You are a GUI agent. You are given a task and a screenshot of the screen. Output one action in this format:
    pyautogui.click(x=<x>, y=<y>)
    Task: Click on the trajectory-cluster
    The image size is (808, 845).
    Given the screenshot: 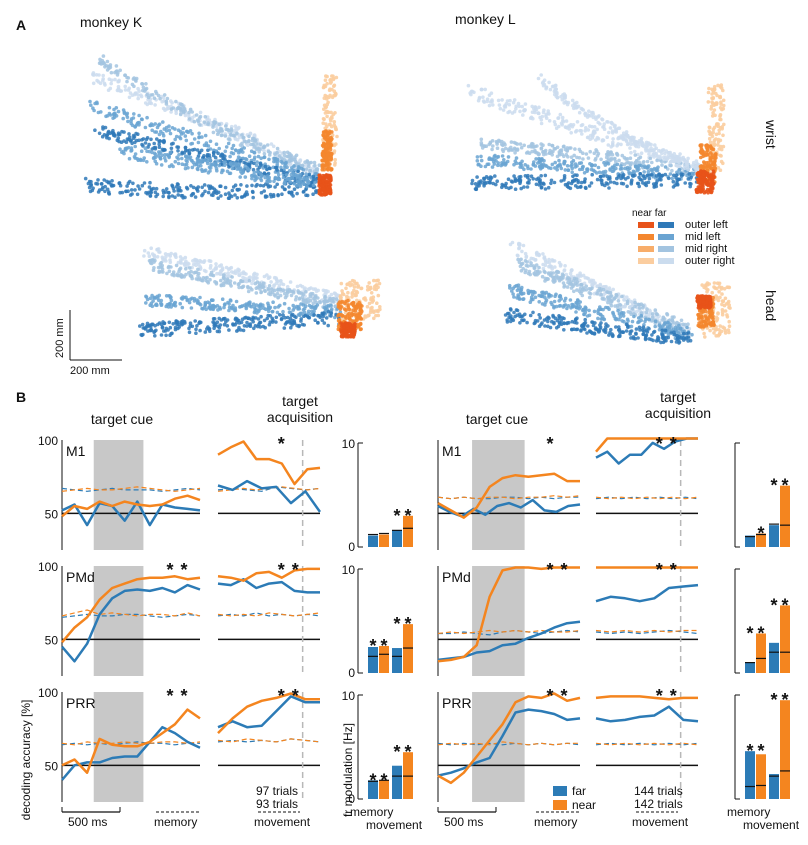 What is the action you would take?
    pyautogui.click(x=220, y=166)
    